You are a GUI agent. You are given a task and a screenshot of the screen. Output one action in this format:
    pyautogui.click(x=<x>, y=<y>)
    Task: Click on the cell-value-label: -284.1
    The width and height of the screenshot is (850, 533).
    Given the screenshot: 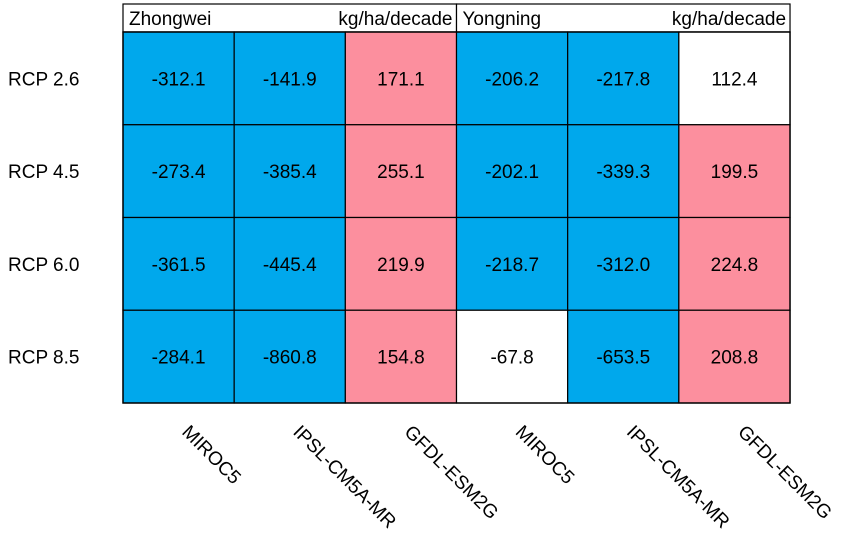 What is the action you would take?
    pyautogui.click(x=179, y=358)
    